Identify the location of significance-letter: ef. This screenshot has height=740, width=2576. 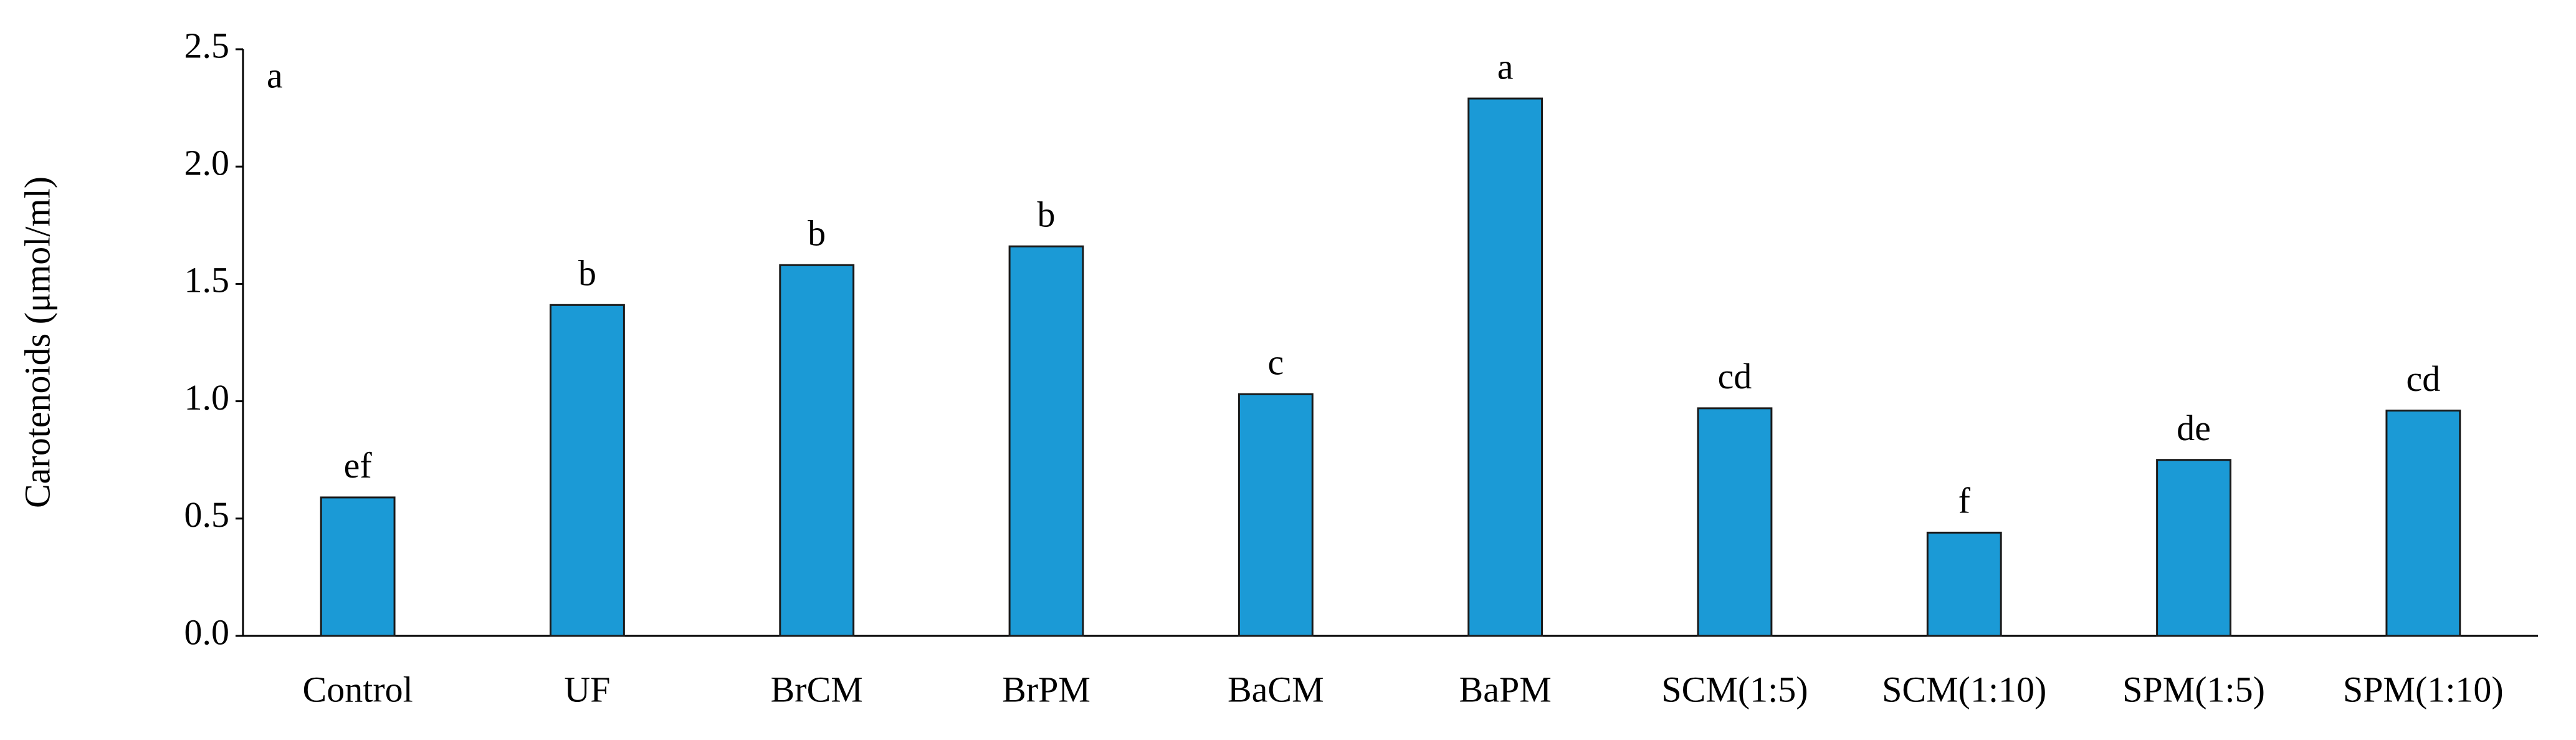
(359, 465).